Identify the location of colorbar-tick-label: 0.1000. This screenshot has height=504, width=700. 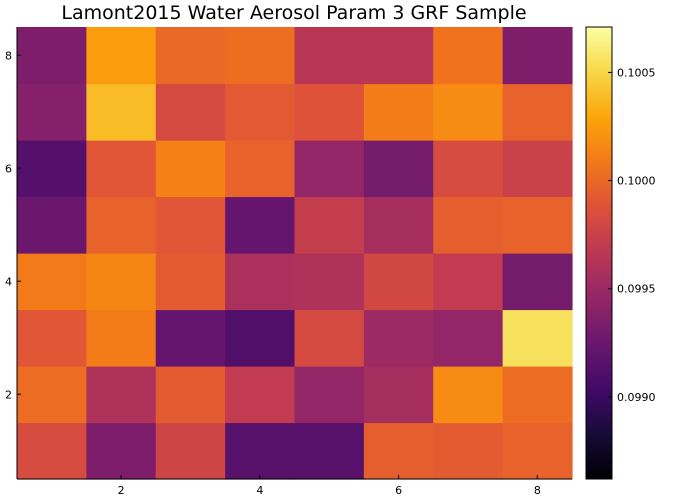
(636, 181).